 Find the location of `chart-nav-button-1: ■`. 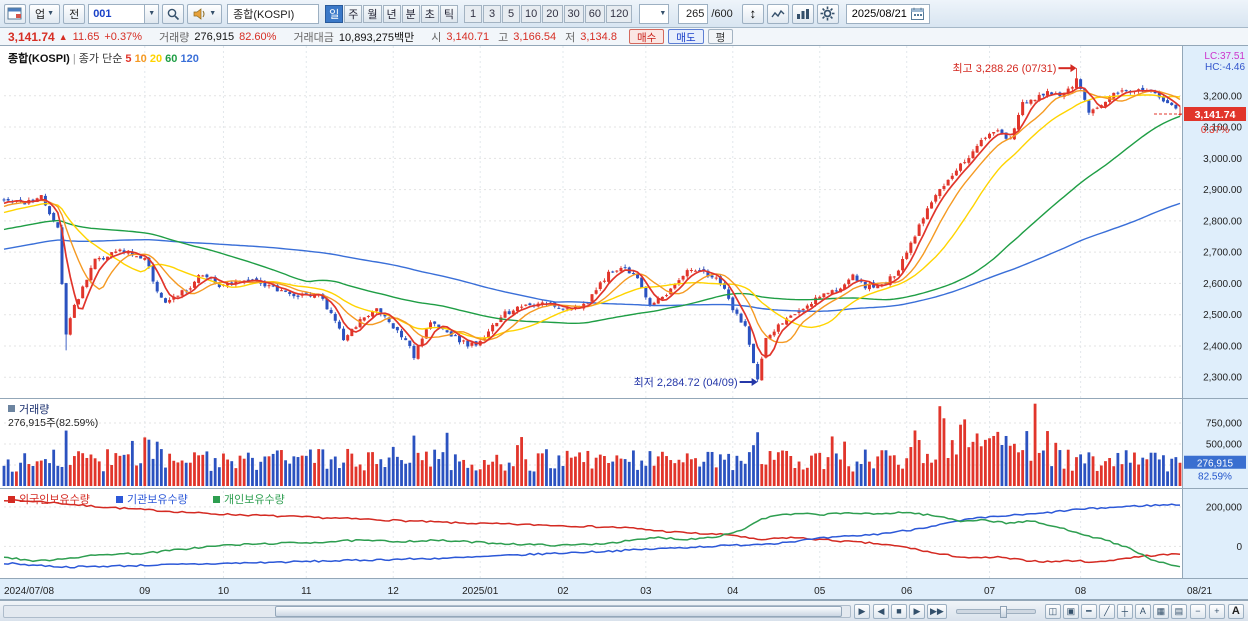

chart-nav-button-1: ■ is located at coordinates (899, 611).